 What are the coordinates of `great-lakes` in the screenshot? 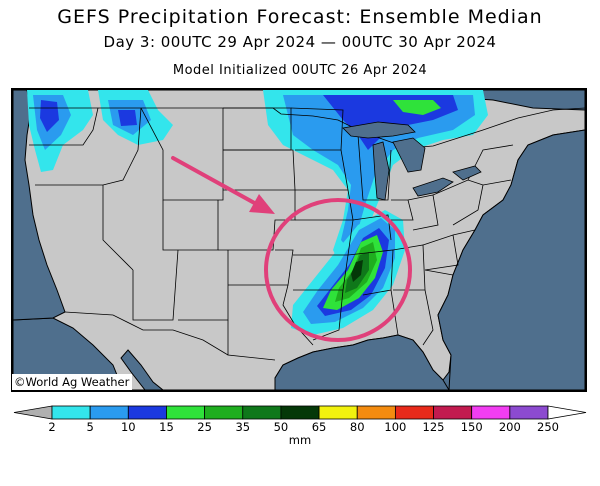 It's located at (412, 161).